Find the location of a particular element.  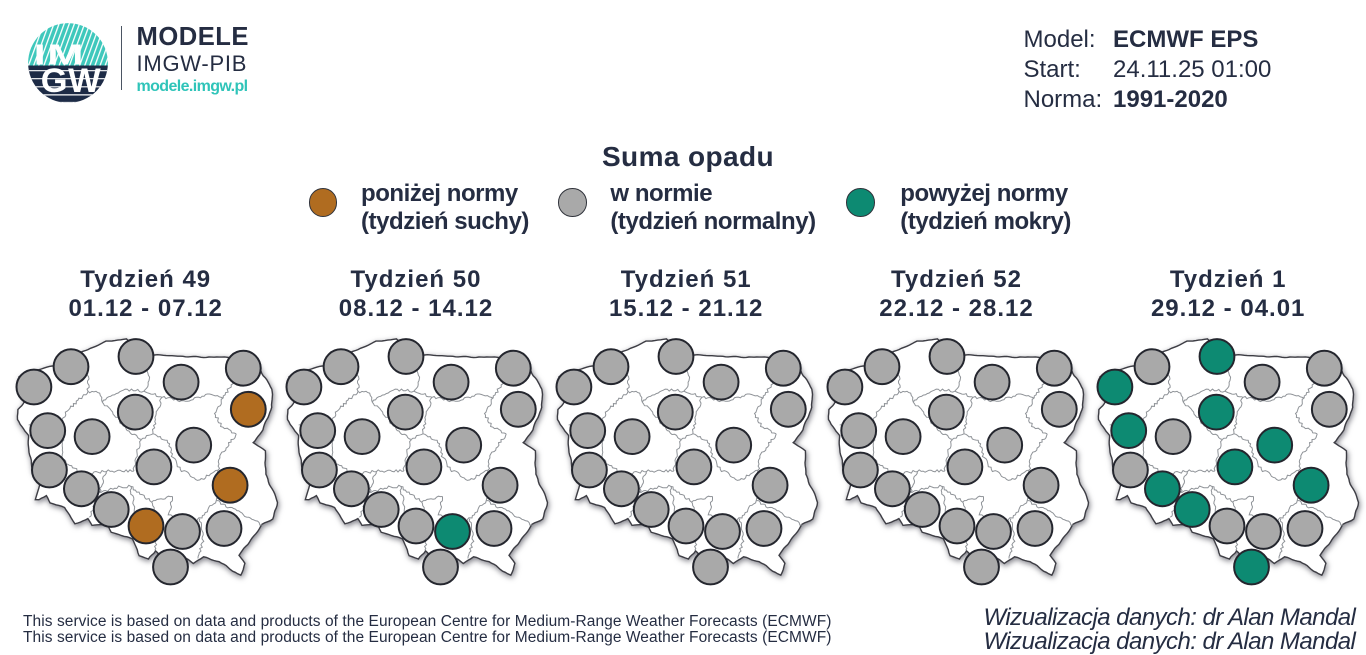

svg-text: GW is located at coordinates (71, 81).